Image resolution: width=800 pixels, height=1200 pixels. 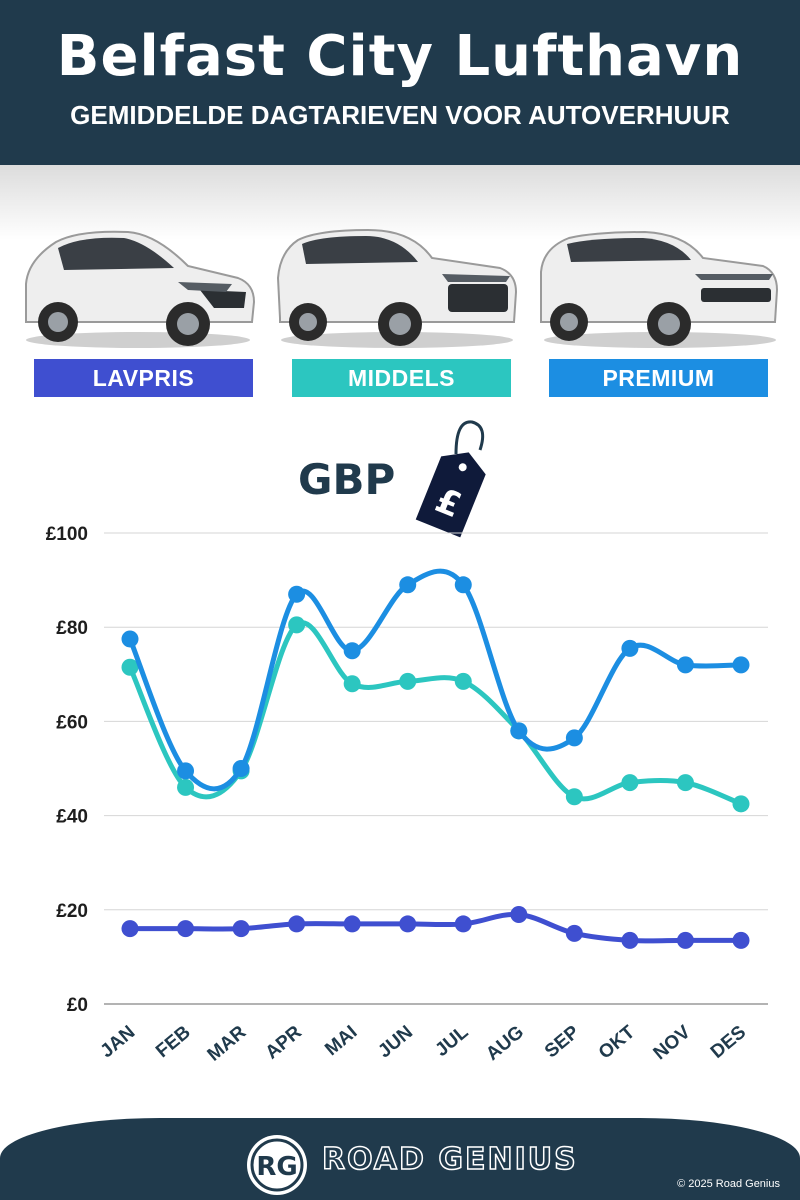 What do you see at coordinates (227, 1044) in the screenshot?
I see `x-tick-label: MAR` at bounding box center [227, 1044].